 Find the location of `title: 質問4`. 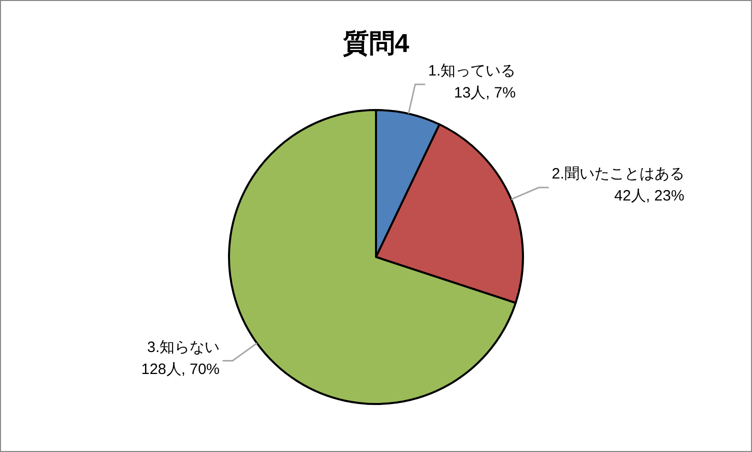

title: 質問4 is located at coordinates (376, 43).